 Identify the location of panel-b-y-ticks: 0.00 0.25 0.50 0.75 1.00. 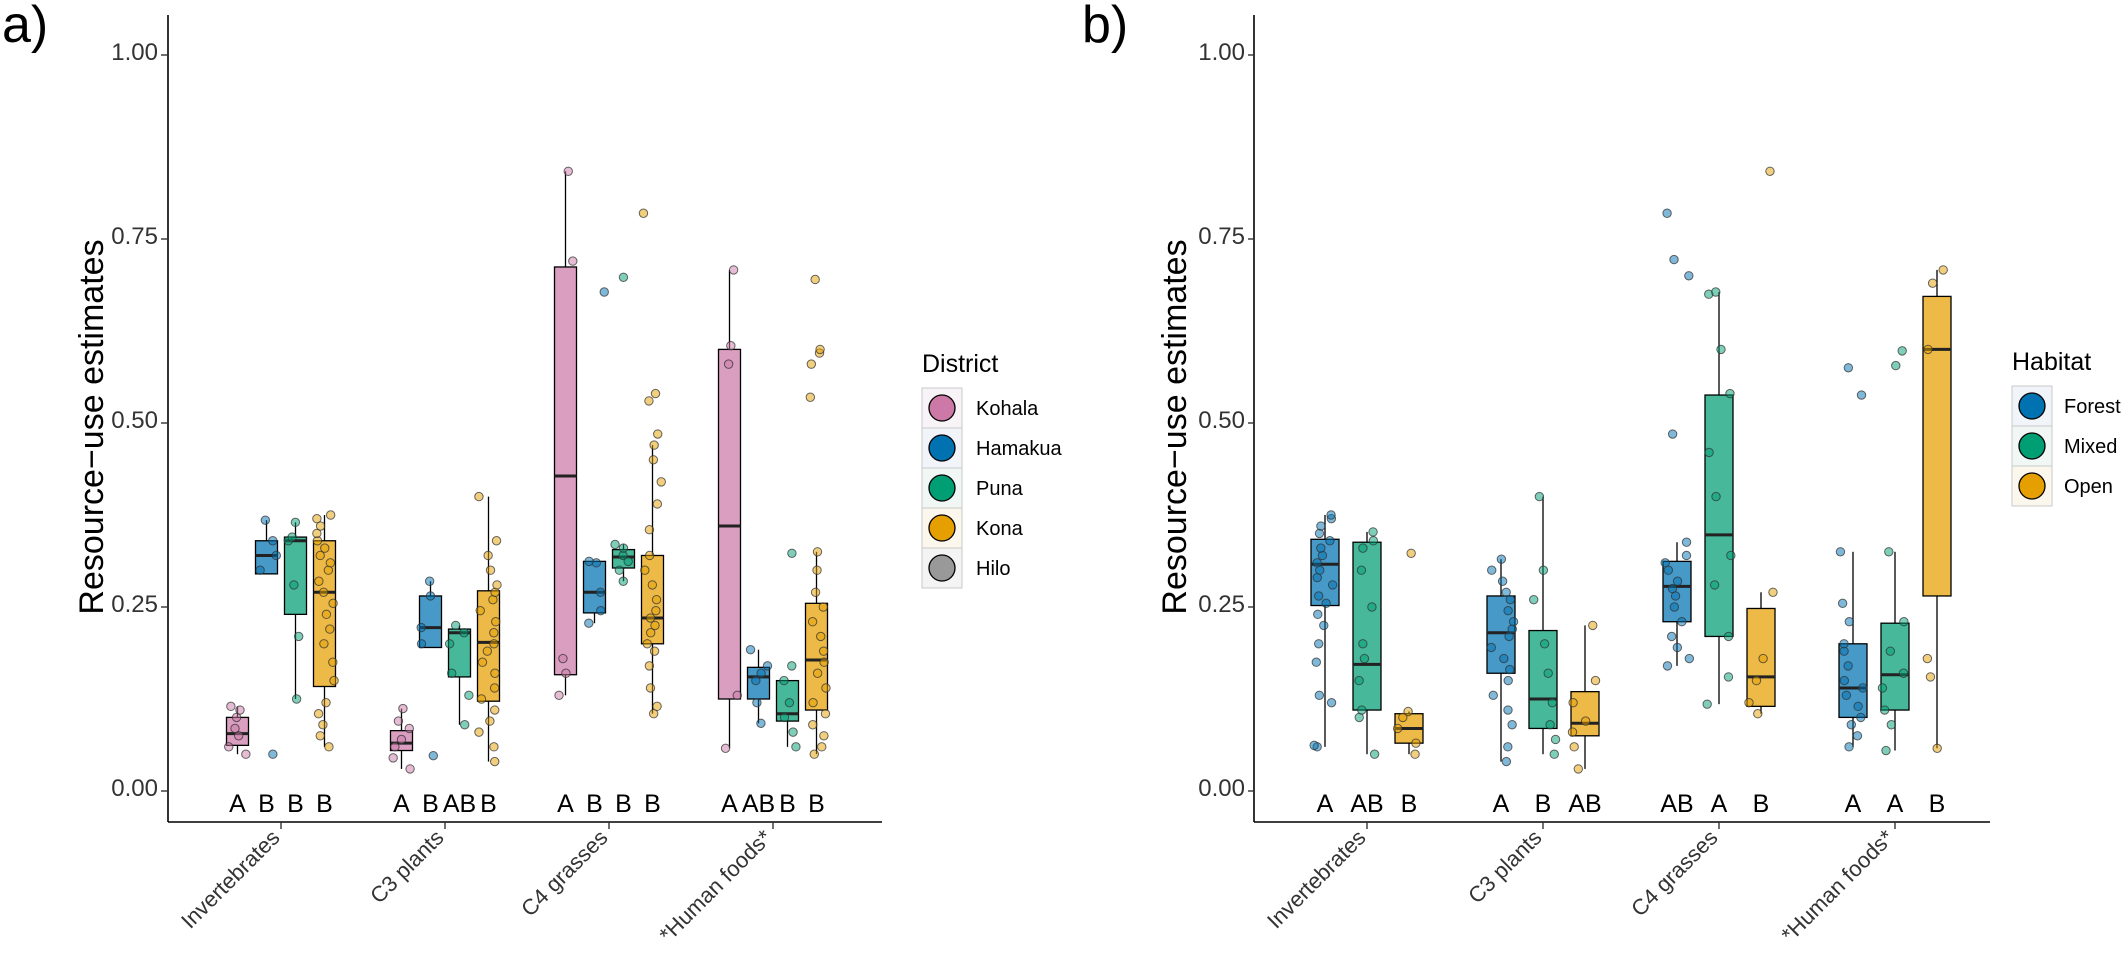
(1221, 420).